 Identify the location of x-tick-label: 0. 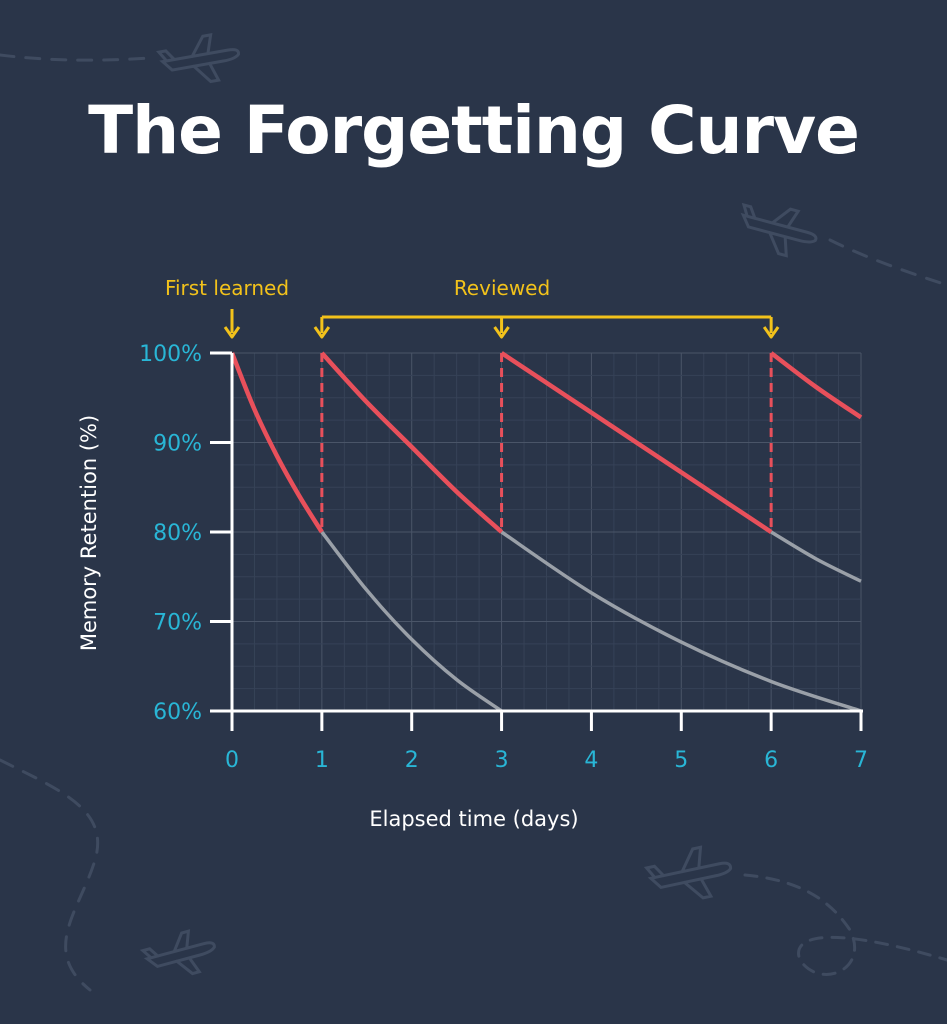
(232, 760).